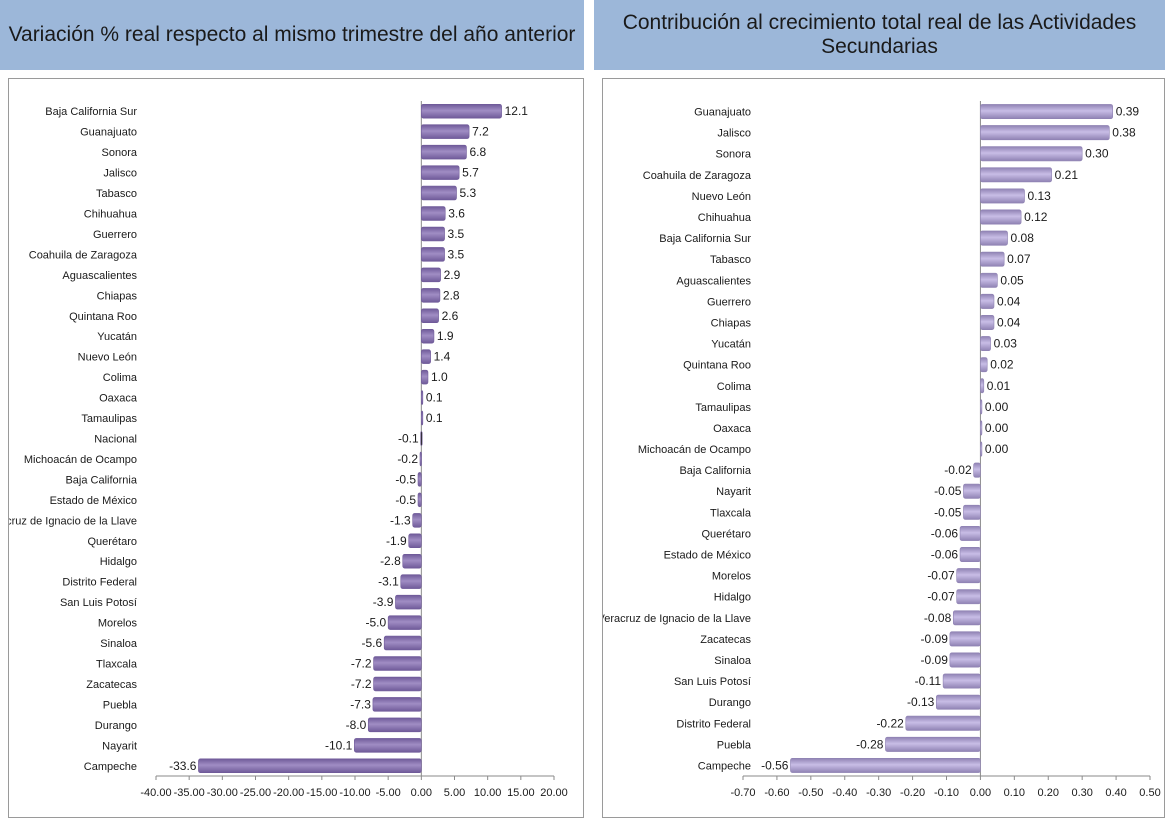 The image size is (1165, 819). What do you see at coordinates (99, 583) in the screenshot?
I see `category-label: Distrito Federal` at bounding box center [99, 583].